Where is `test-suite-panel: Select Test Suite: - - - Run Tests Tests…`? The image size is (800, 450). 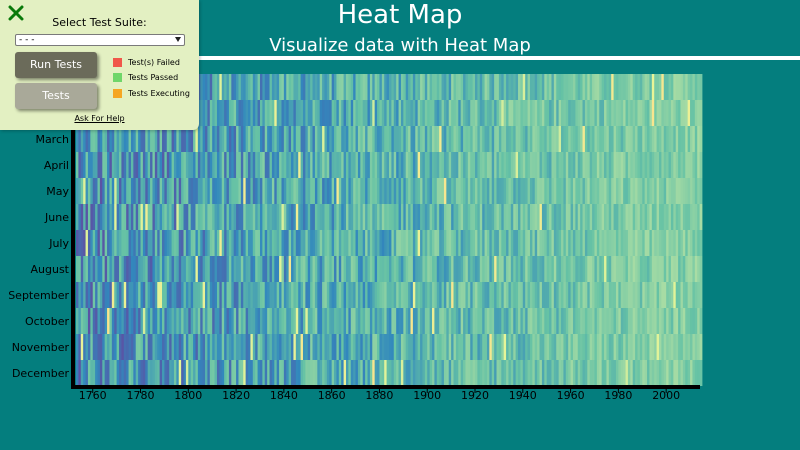
test-suite-panel: Select Test Suite: - - - Run Tests Tests… is located at coordinates (99, 65).